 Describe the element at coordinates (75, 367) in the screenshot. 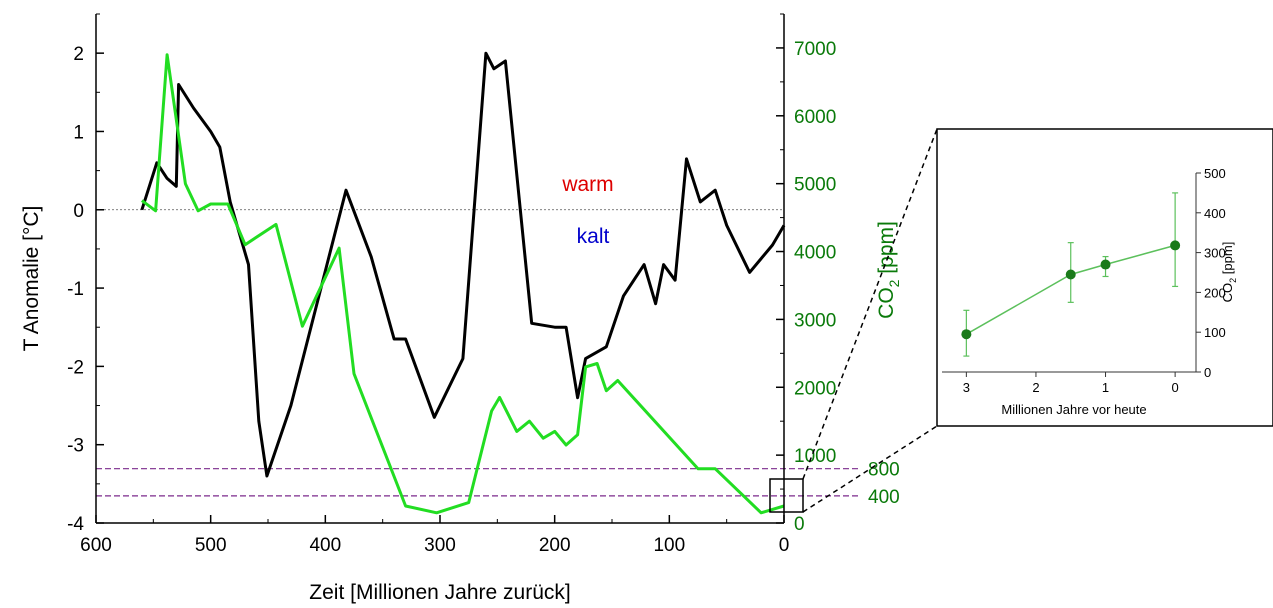

I see `y-tick-label: -2` at that location.